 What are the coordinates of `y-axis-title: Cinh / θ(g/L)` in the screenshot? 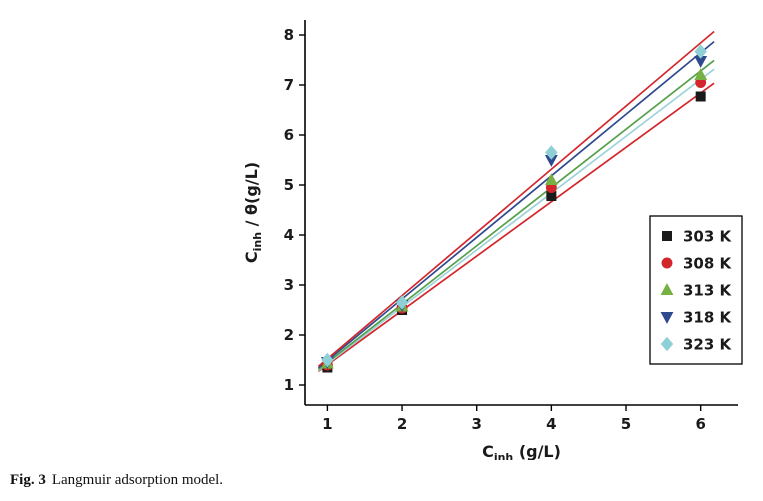 It's located at (253, 212).